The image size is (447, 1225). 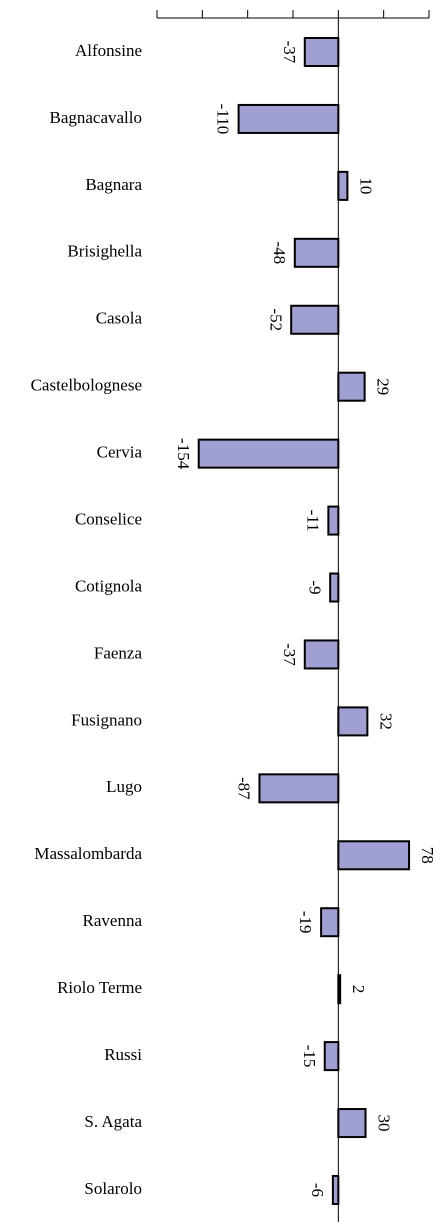 What do you see at coordinates (113, 184) in the screenshot?
I see `category-label: Bagnara` at bounding box center [113, 184].